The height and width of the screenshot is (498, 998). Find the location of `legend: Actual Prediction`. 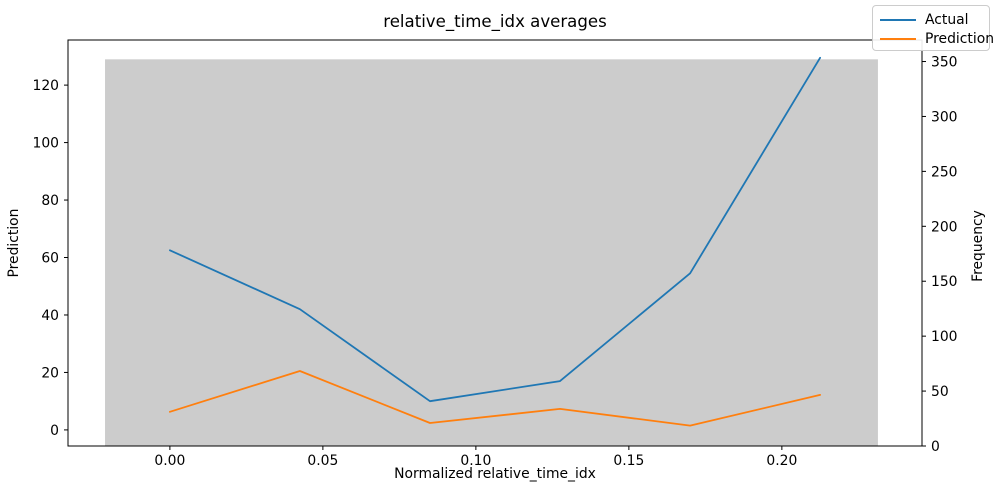

legend: Actual Prediction is located at coordinates (933, 28).